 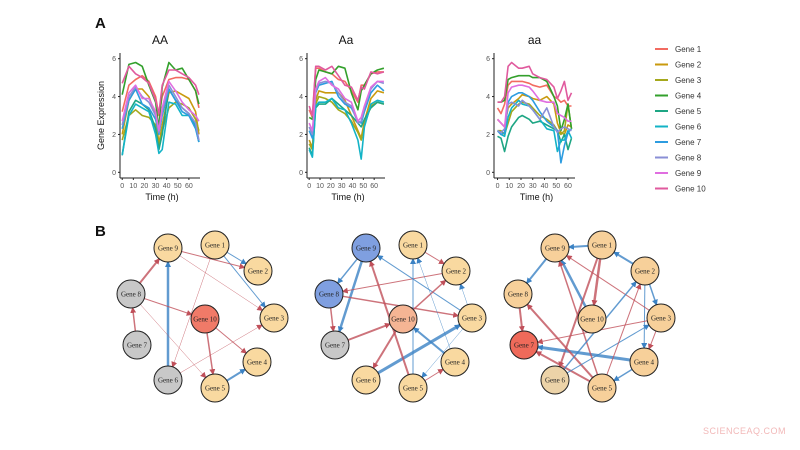 I want to click on legend-label-gene-10: Gene 10, so click(x=690, y=189).